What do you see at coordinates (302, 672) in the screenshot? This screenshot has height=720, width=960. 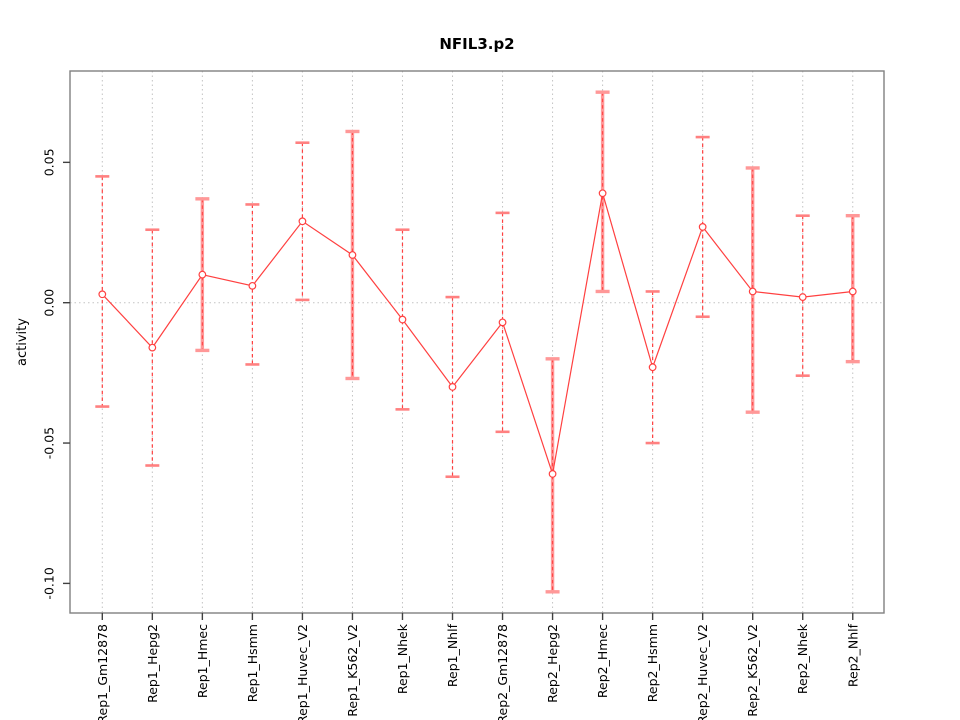 I see `x-tick-label: Rep1_Huvec_V2` at bounding box center [302, 672].